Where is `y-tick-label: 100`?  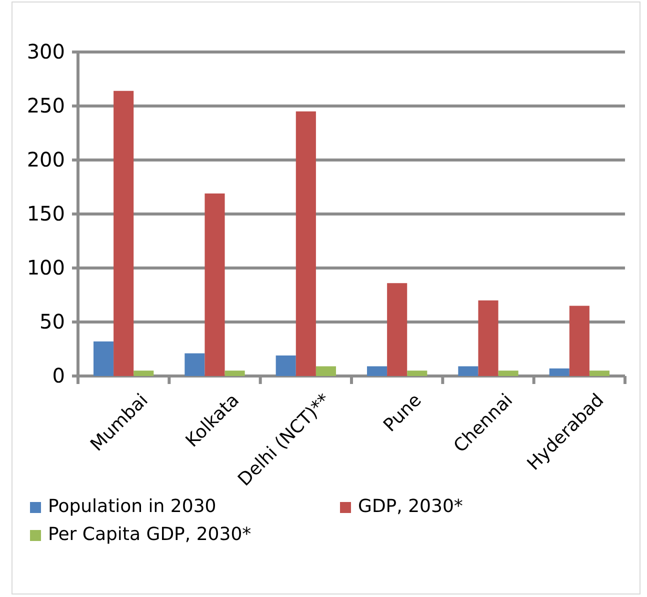 y-tick-label: 100 is located at coordinates (45, 267).